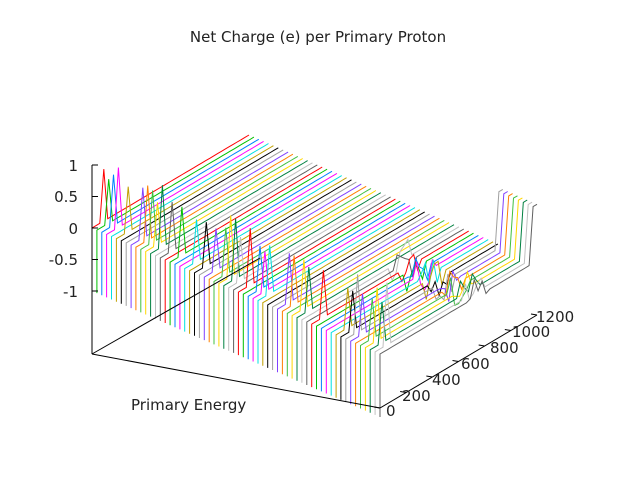 This screenshot has width=640, height=480. Describe the element at coordinates (73, 229) in the screenshot. I see `z-tick-label: 0` at that location.